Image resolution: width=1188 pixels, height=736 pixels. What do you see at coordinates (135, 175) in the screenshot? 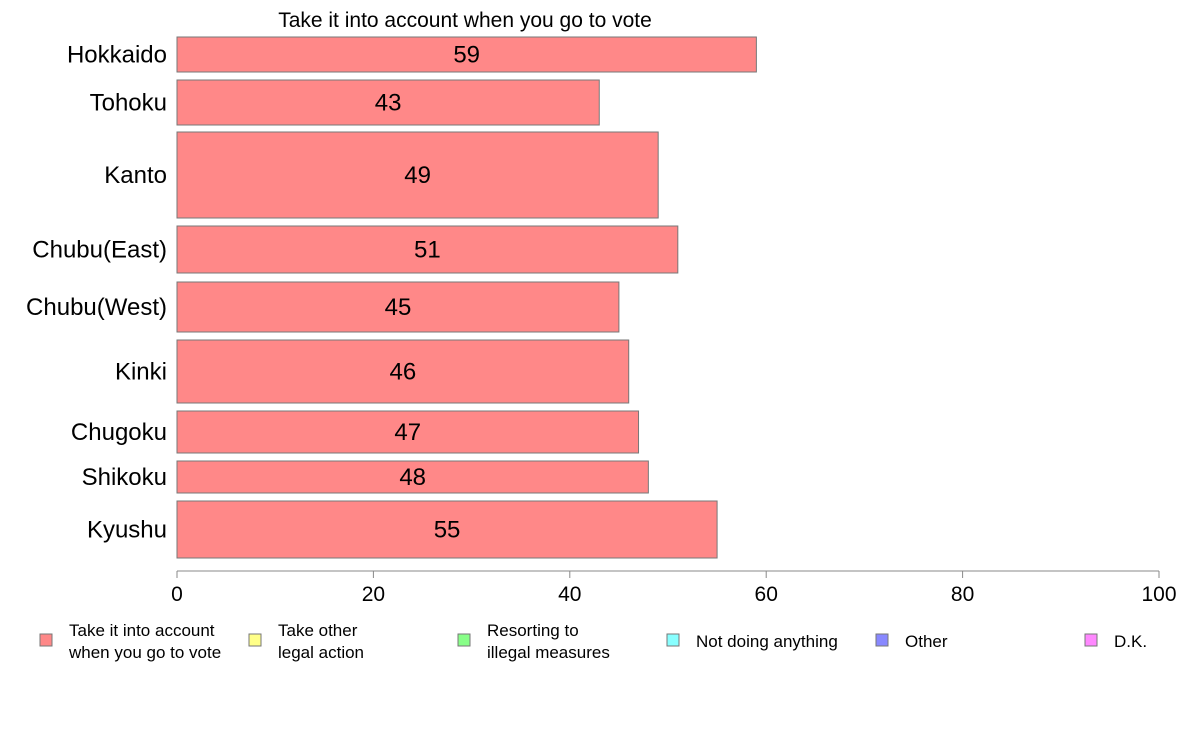
I see `category-label-kanto: Kanto` at bounding box center [135, 175].